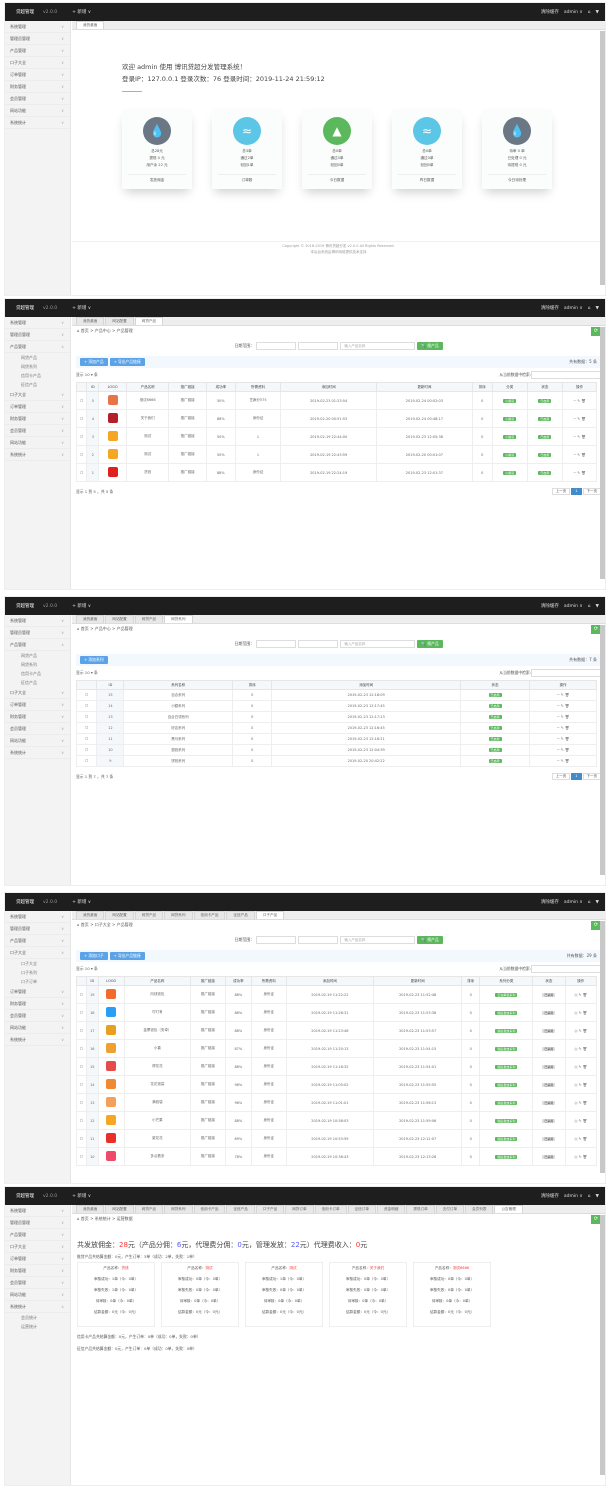  What do you see at coordinates (240, 1209) in the screenshot?
I see `tab: 征信产品` at bounding box center [240, 1209].